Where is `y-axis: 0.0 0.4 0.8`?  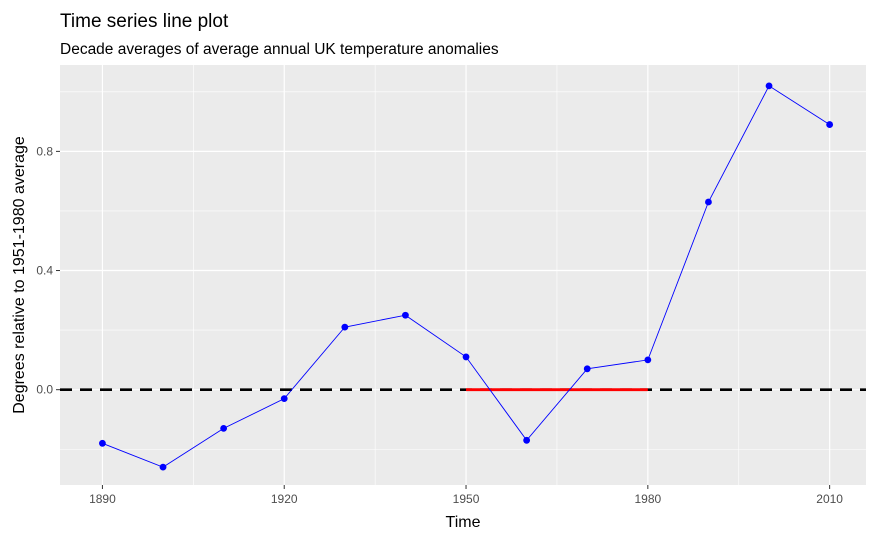 y-axis: 0.0 0.4 0.8 is located at coordinates (48, 270).